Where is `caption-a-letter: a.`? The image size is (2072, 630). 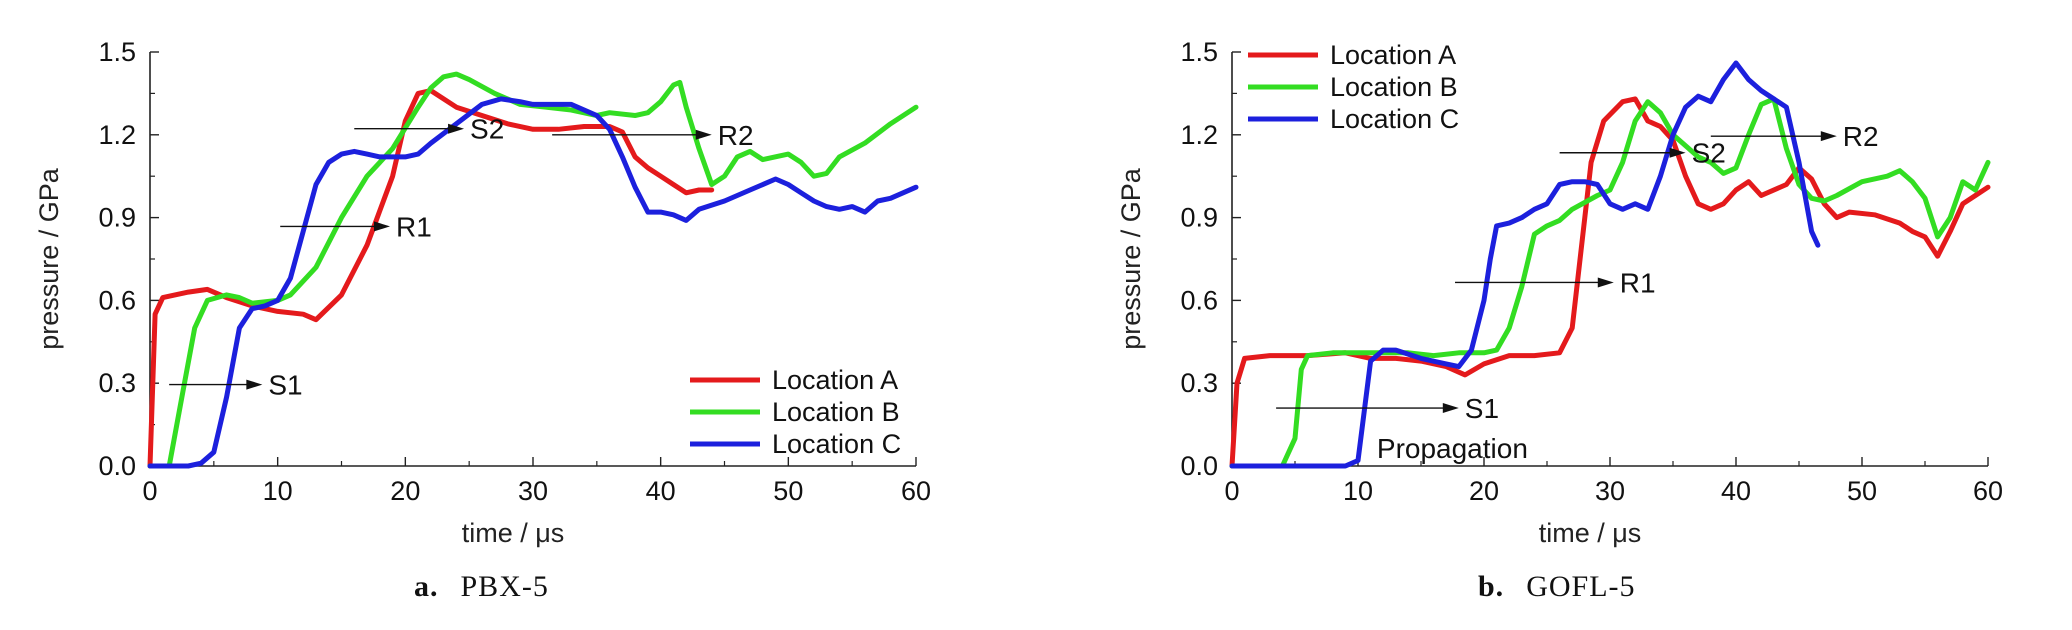
caption-a-letter: a. is located at coordinates (426, 586).